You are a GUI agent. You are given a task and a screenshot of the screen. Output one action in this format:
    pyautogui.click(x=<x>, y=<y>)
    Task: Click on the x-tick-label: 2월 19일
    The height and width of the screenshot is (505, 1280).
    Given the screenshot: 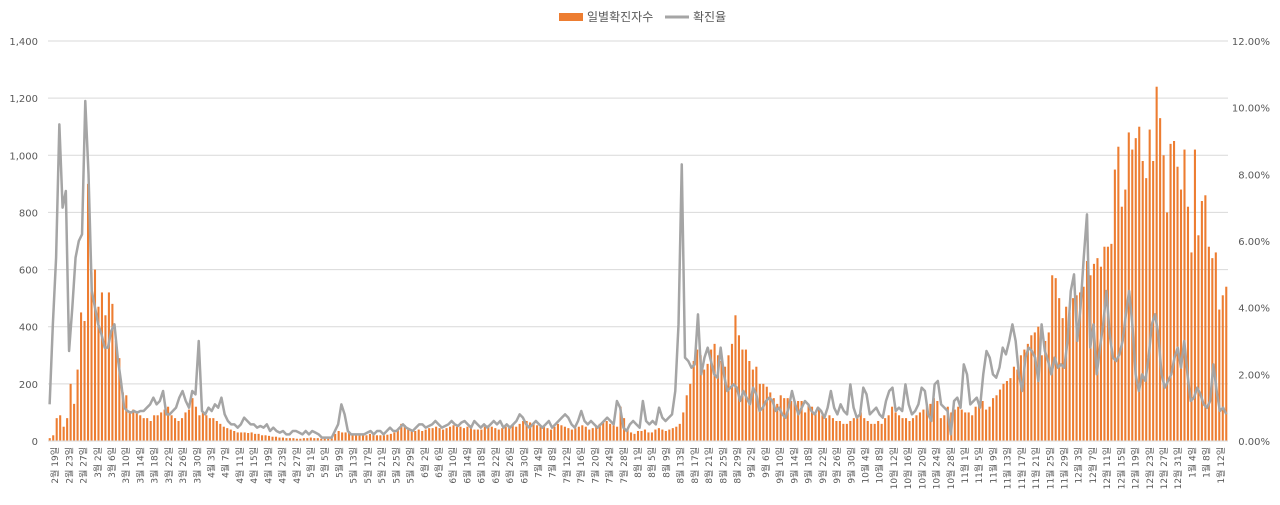 What is the action you would take?
    pyautogui.click(x=55, y=465)
    